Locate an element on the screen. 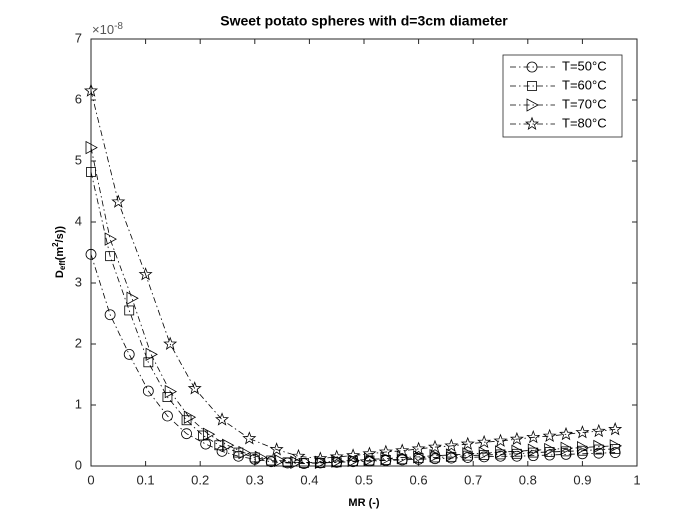  x-tick-label: 0.6 is located at coordinates (419, 479).